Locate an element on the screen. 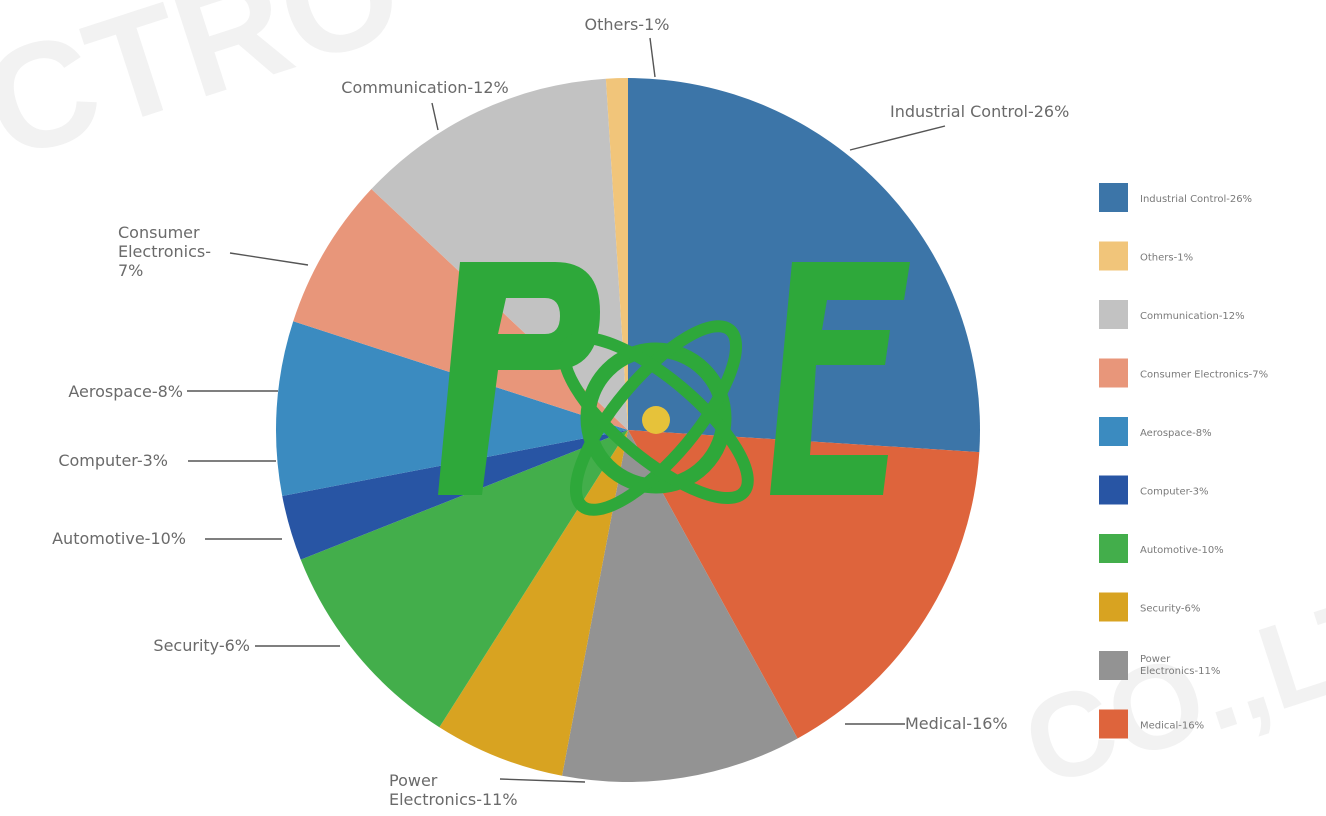 This screenshot has width=1326, height=816. legend-label-line: Industrial Control-26% is located at coordinates (1196, 199).